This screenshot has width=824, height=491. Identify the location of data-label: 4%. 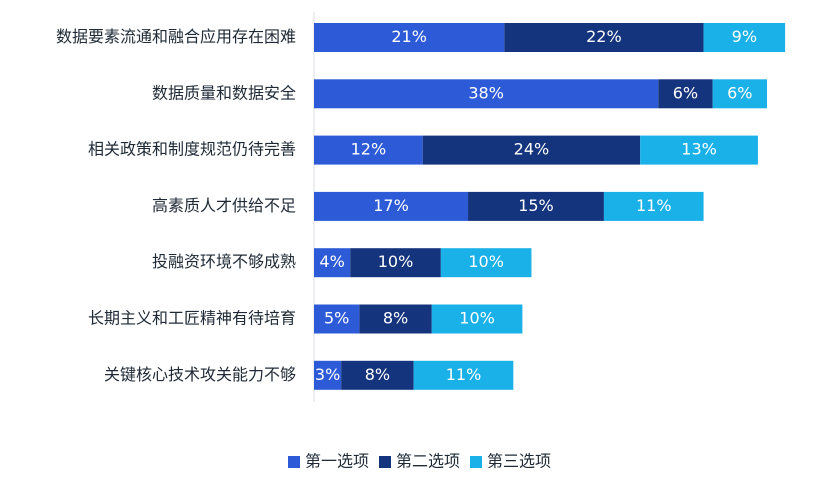
(331, 261).